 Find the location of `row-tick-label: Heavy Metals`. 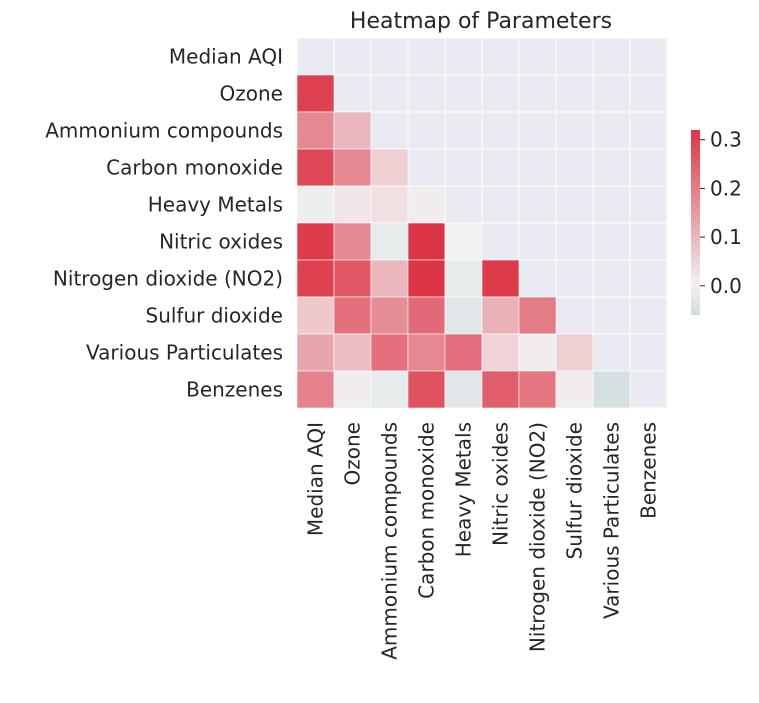

row-tick-label: Heavy Metals is located at coordinates (215, 205).